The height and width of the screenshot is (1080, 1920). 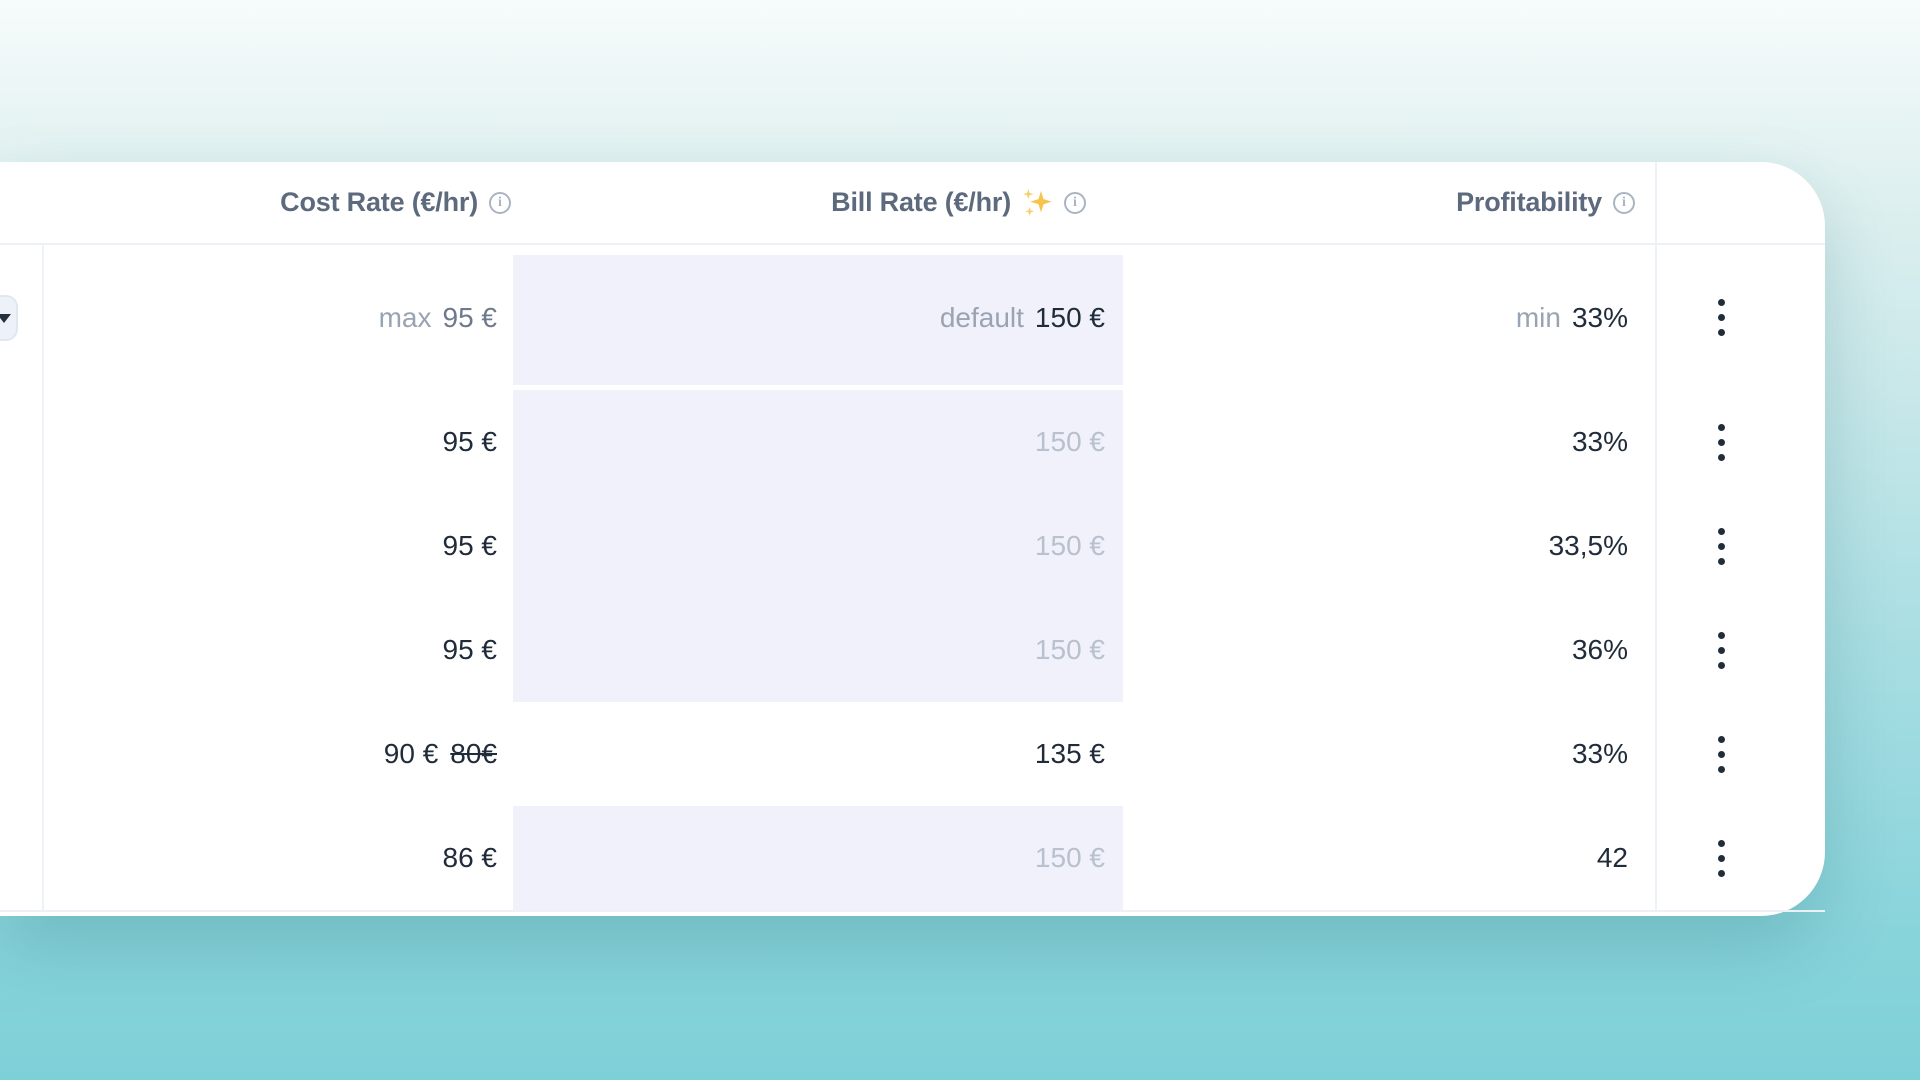 What do you see at coordinates (22, 202) in the screenshot?
I see `header-leading-cell` at bounding box center [22, 202].